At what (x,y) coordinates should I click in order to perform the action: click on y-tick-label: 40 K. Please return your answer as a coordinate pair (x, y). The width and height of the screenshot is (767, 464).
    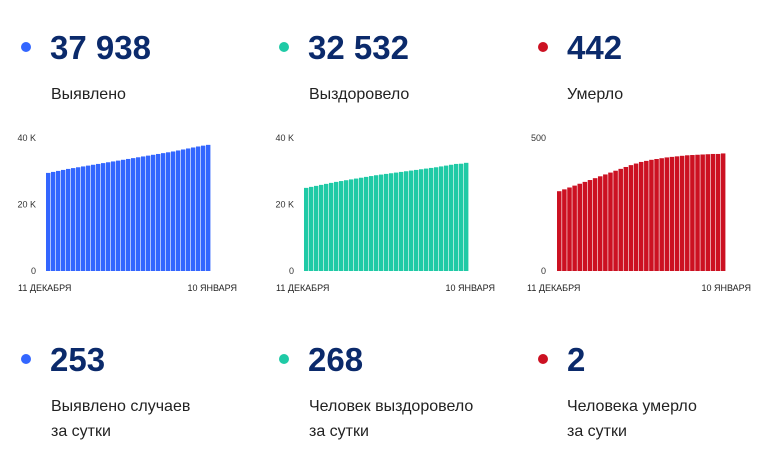
    Looking at the image, I should click on (284, 138).